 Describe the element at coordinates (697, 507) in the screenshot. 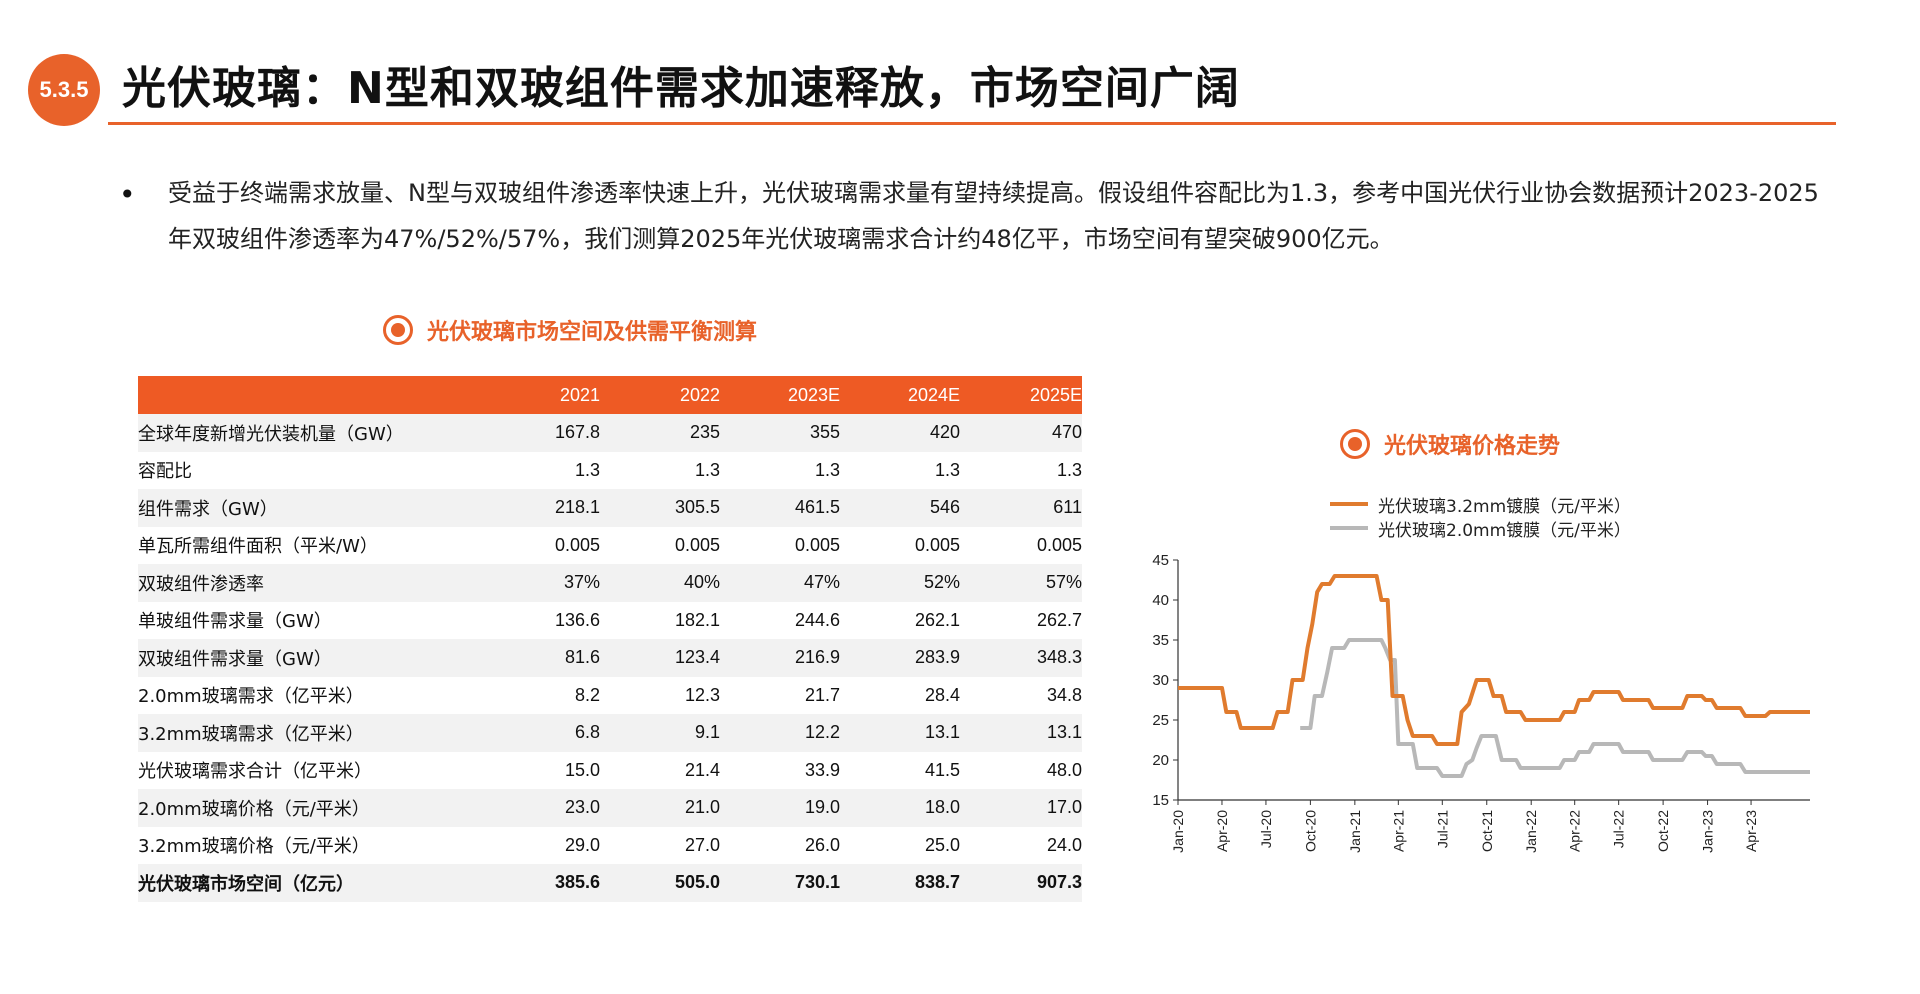

I see `table-cell: 305.5` at that location.